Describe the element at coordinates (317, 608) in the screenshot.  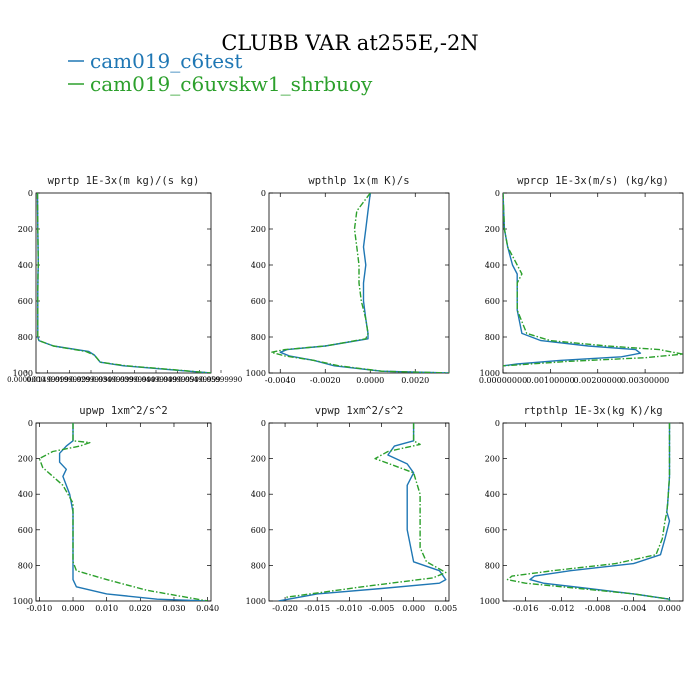
I see `x-tick-label: -0.015` at that location.